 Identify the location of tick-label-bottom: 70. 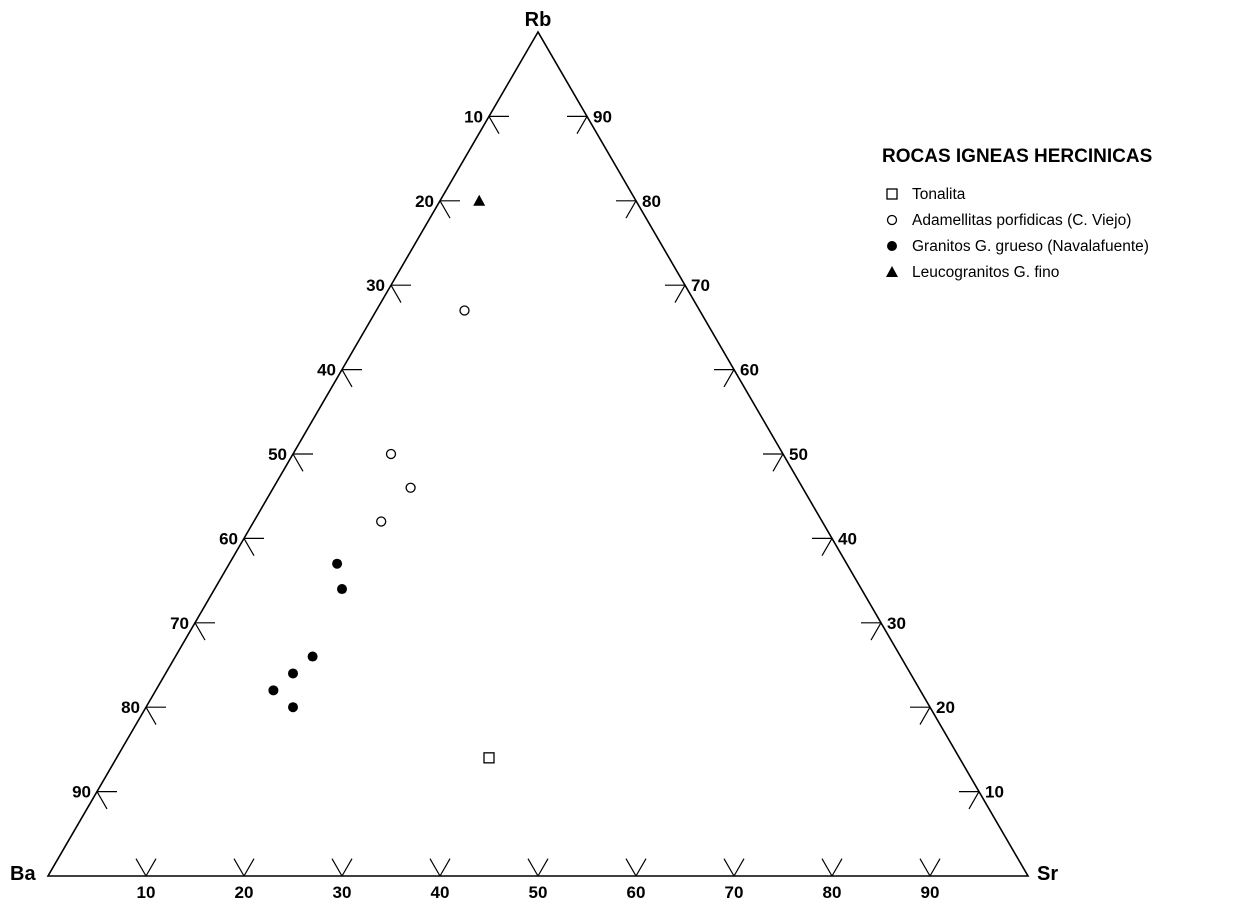
(734, 892).